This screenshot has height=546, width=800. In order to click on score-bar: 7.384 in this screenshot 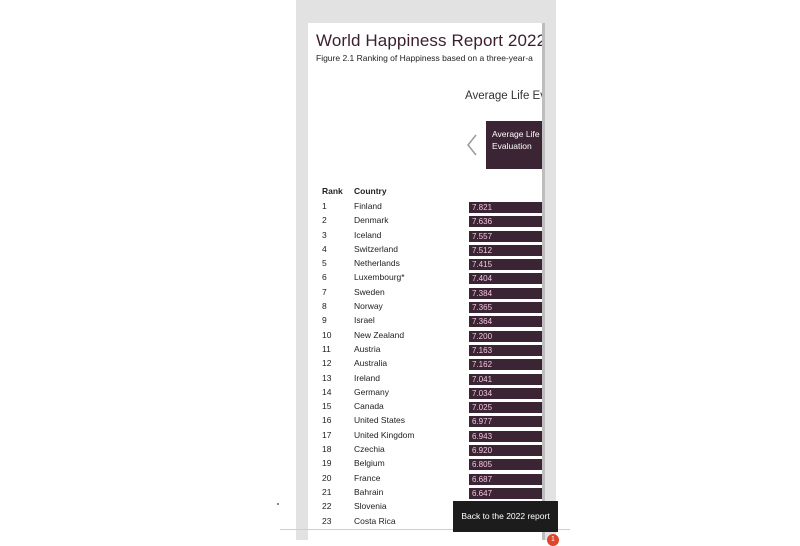, I will do `click(505, 293)`.